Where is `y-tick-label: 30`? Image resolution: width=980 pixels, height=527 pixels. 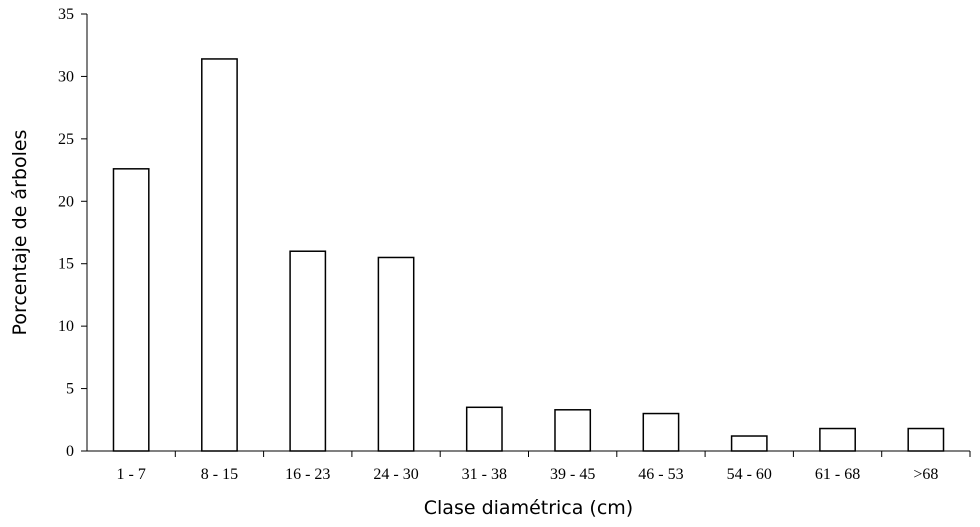
y-tick-label: 30 is located at coordinates (66, 76).